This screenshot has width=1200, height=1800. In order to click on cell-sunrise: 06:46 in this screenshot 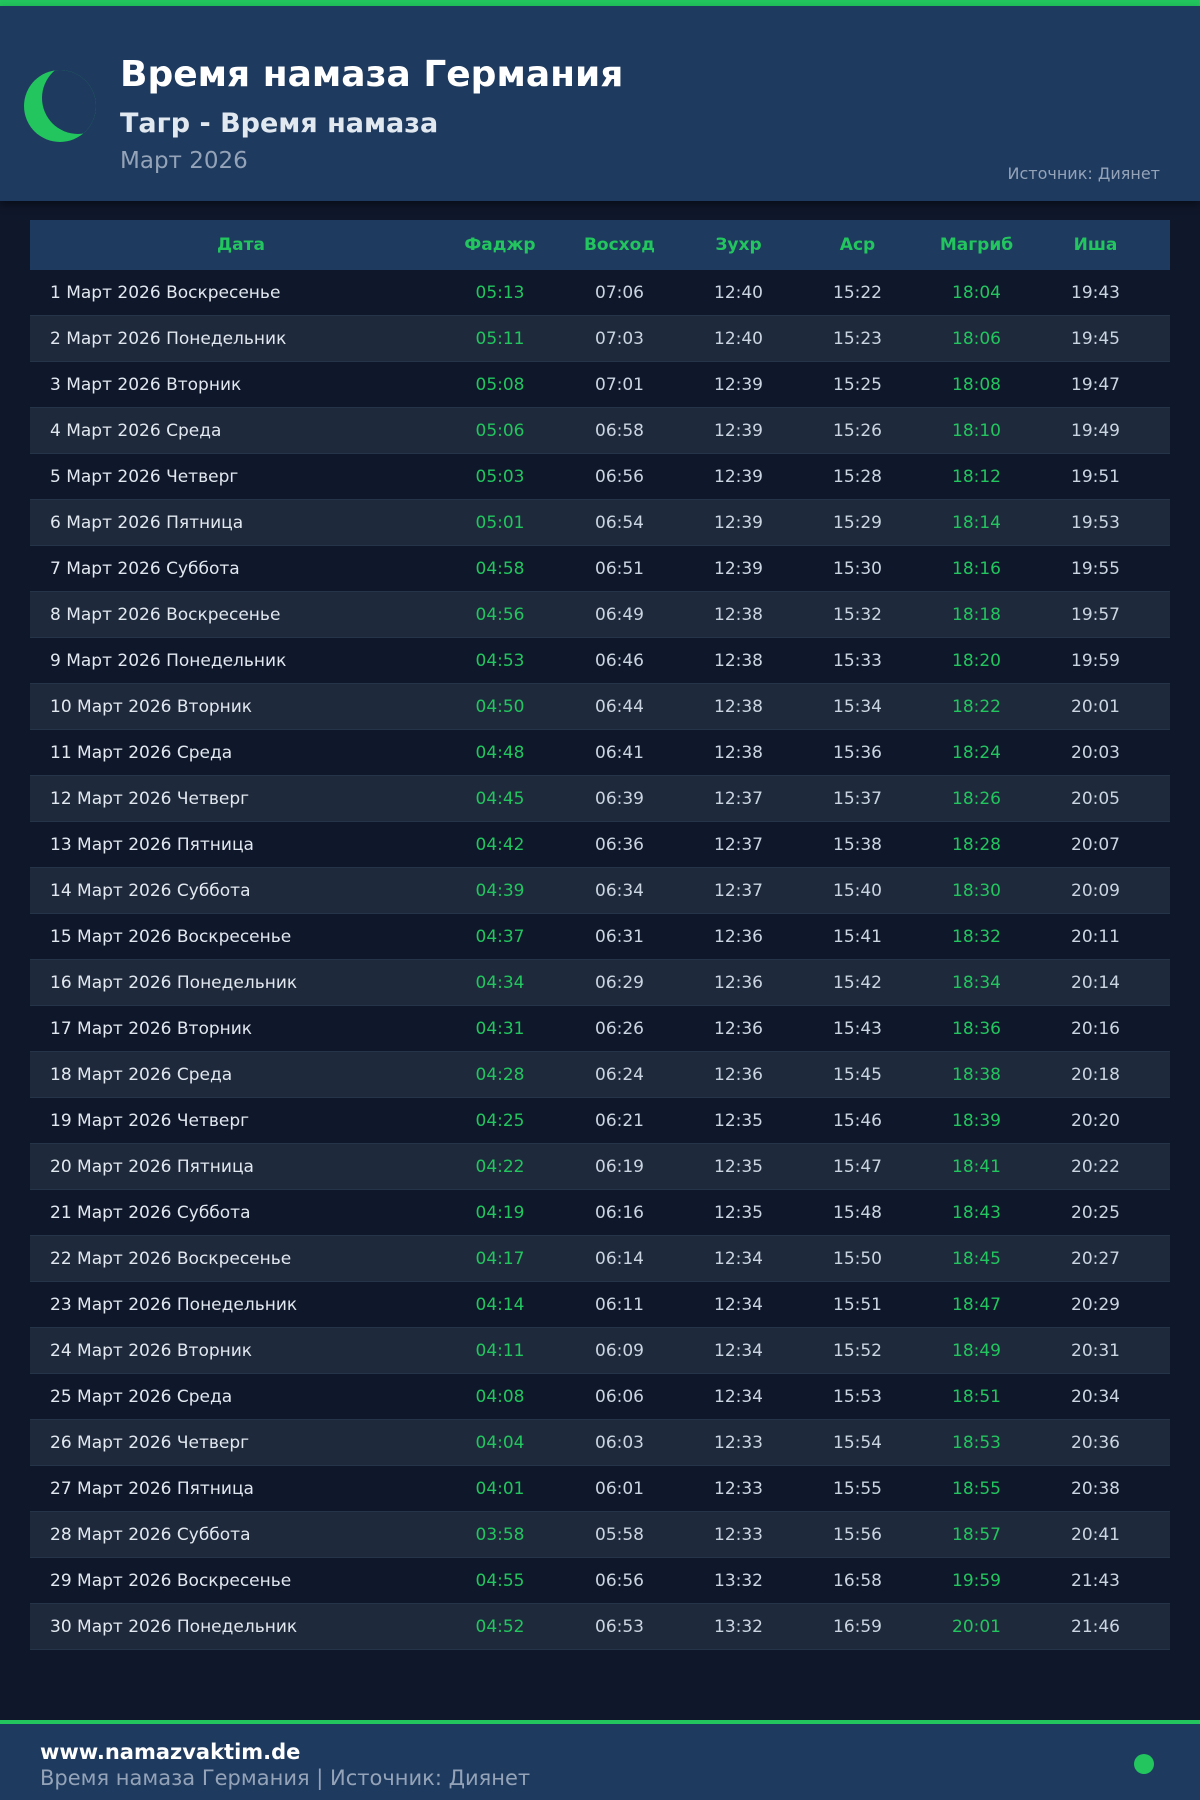, I will do `click(619, 660)`.